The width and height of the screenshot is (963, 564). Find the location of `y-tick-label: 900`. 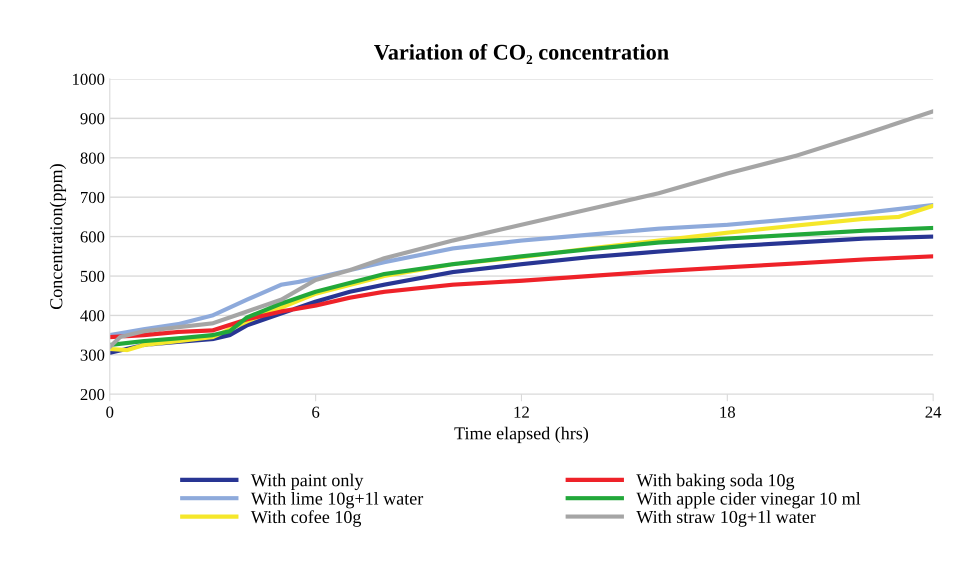

y-tick-label: 900 is located at coordinates (92, 118).